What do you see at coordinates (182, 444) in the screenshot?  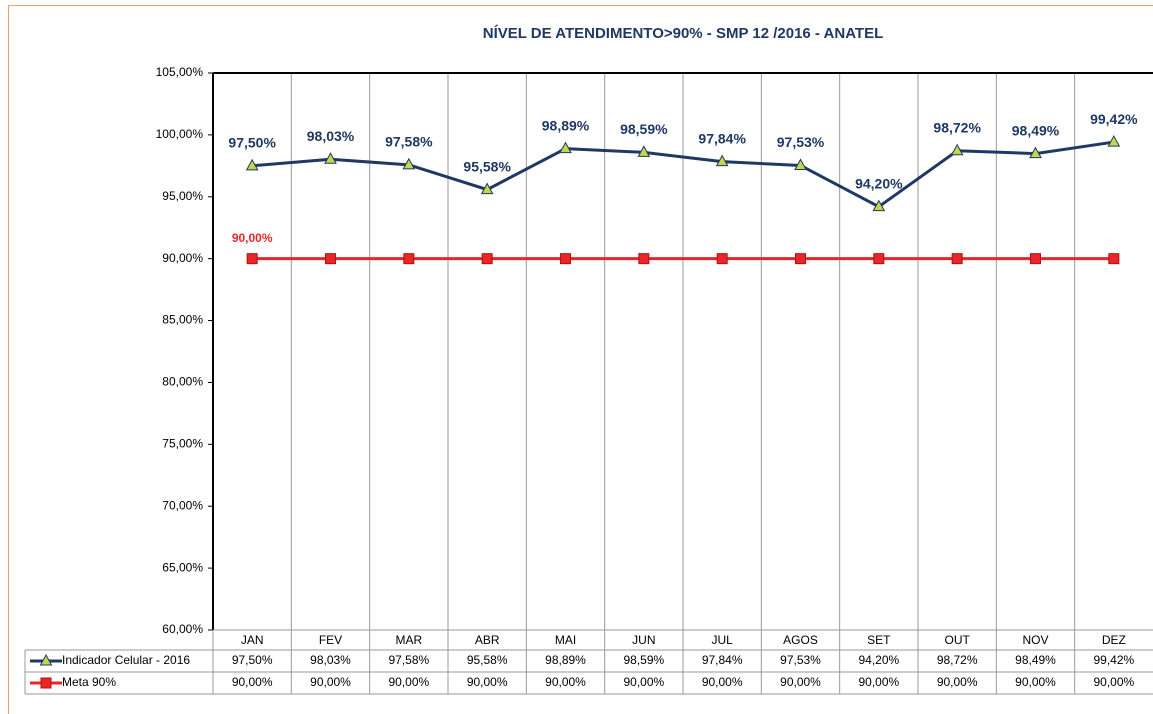 I see `y-tick-label: 75,00%` at bounding box center [182, 444].